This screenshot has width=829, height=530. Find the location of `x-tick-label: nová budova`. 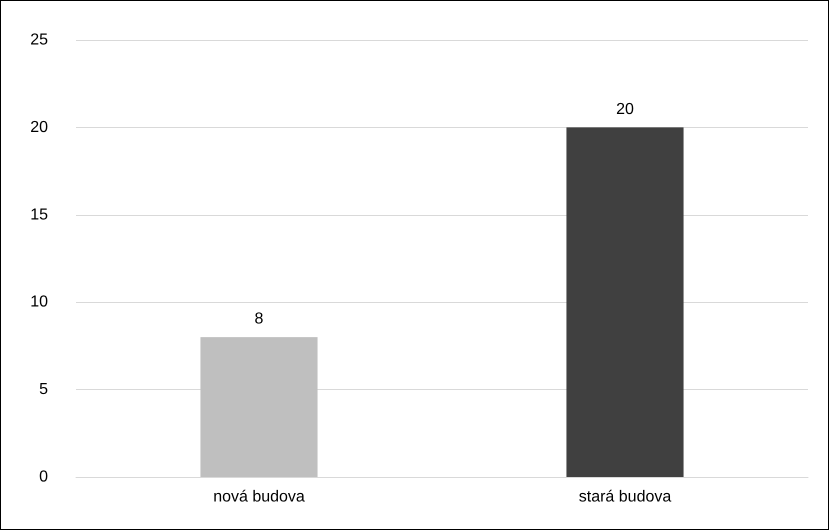

x-tick-label: nová budova is located at coordinates (259, 497).